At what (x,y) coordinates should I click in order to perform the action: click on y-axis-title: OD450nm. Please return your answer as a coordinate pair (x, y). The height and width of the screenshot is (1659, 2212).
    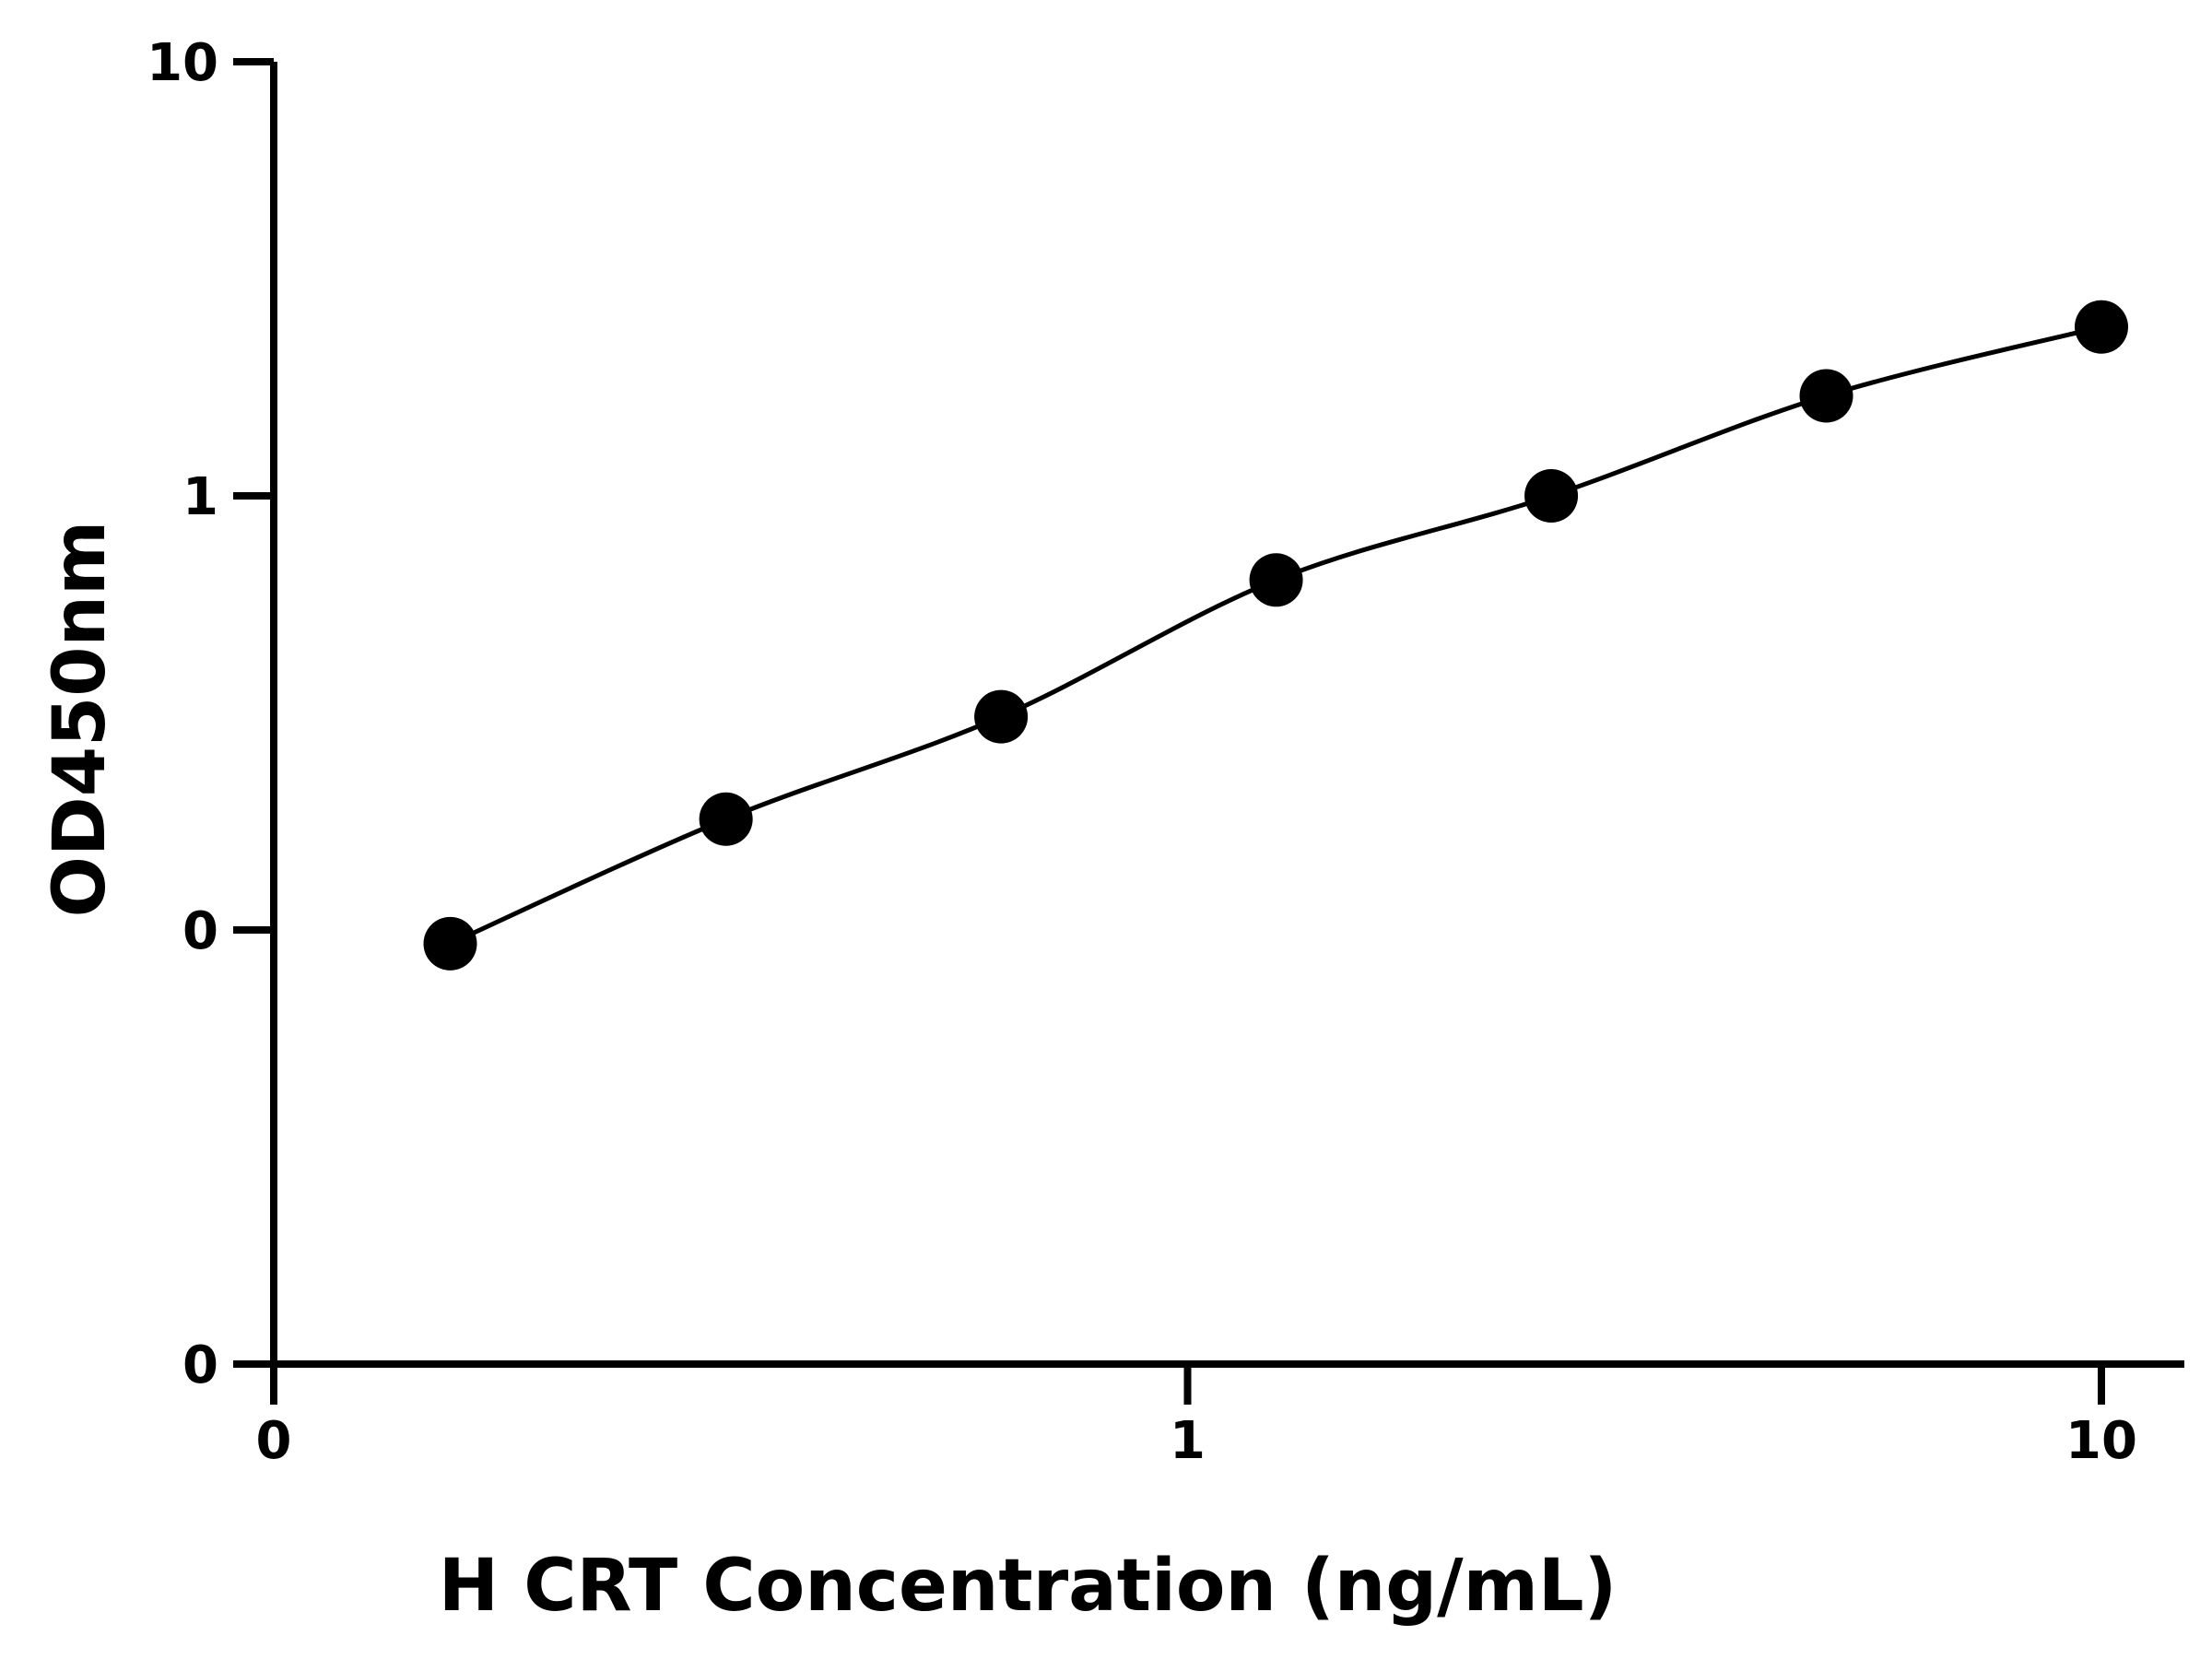
    Looking at the image, I should click on (80, 719).